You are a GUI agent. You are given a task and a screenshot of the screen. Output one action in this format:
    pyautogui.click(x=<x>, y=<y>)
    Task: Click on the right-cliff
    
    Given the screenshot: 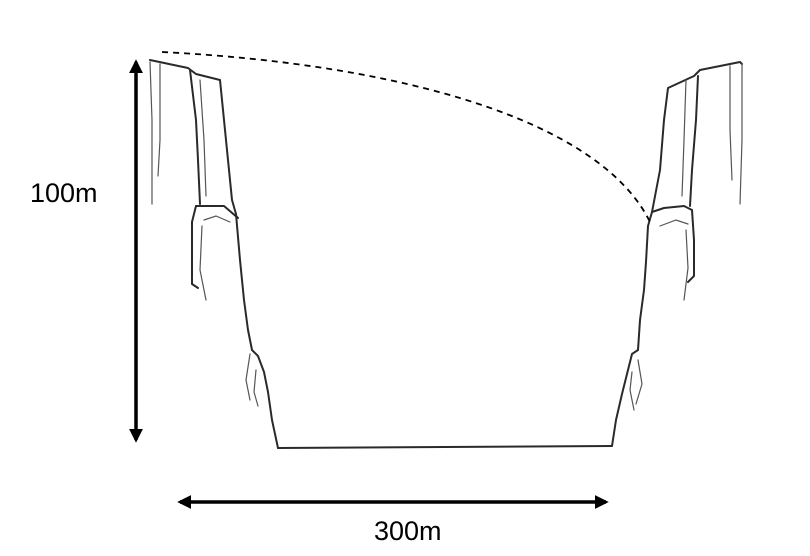 What is the action you would take?
    pyautogui.click(x=677, y=254)
    